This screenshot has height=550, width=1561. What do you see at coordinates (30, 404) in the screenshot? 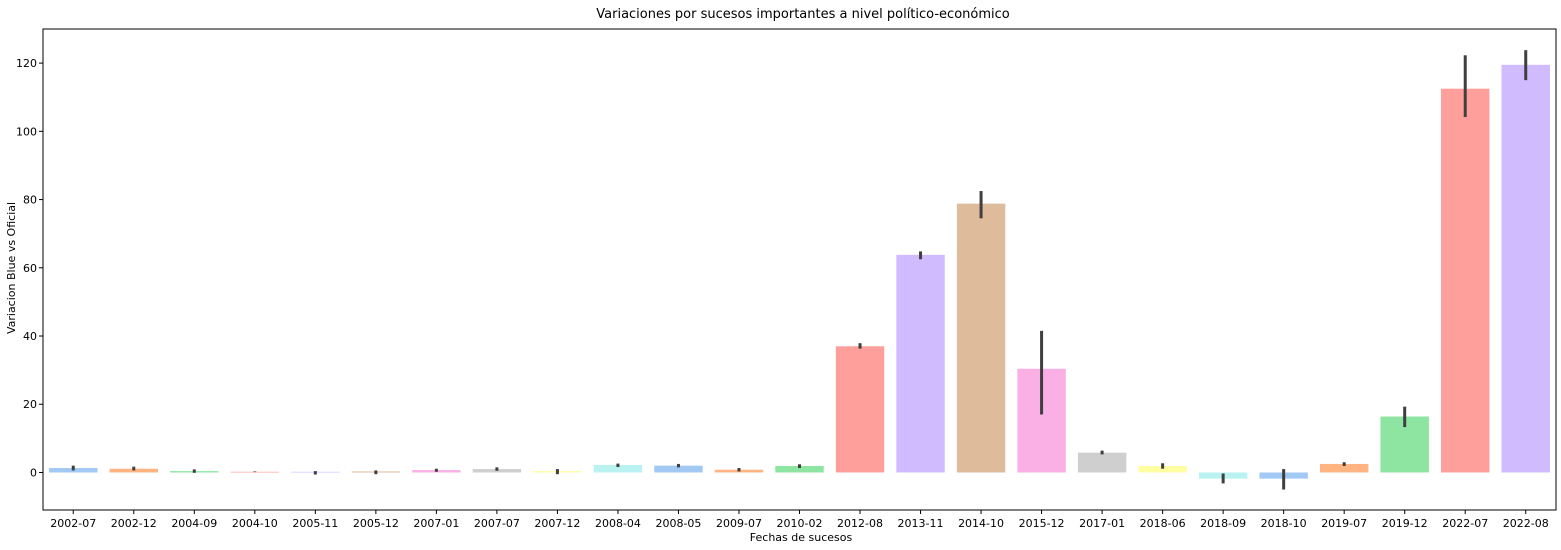
I see `y-tick-label: 20` at bounding box center [30, 404].